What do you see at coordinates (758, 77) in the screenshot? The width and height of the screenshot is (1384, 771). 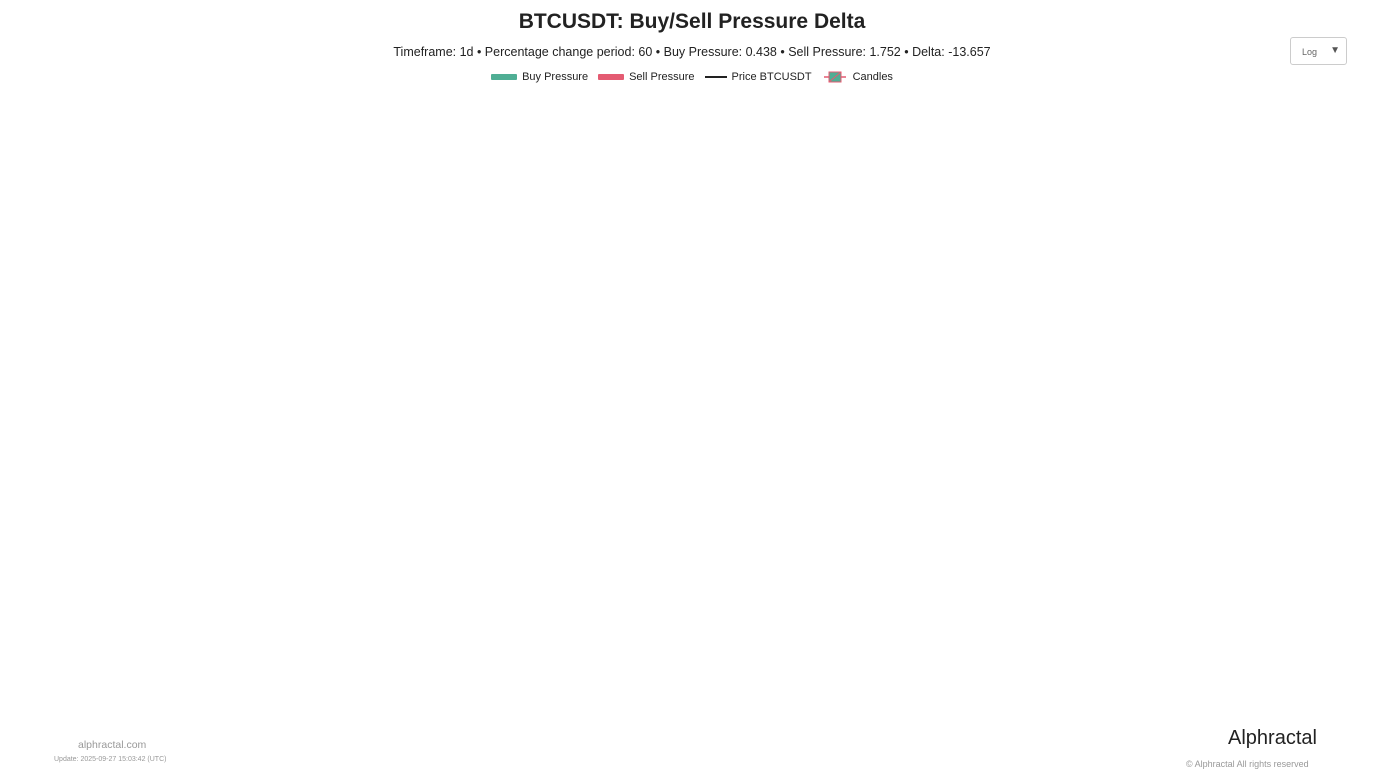 I see `legend-item-price: Price BTCUSDT` at bounding box center [758, 77].